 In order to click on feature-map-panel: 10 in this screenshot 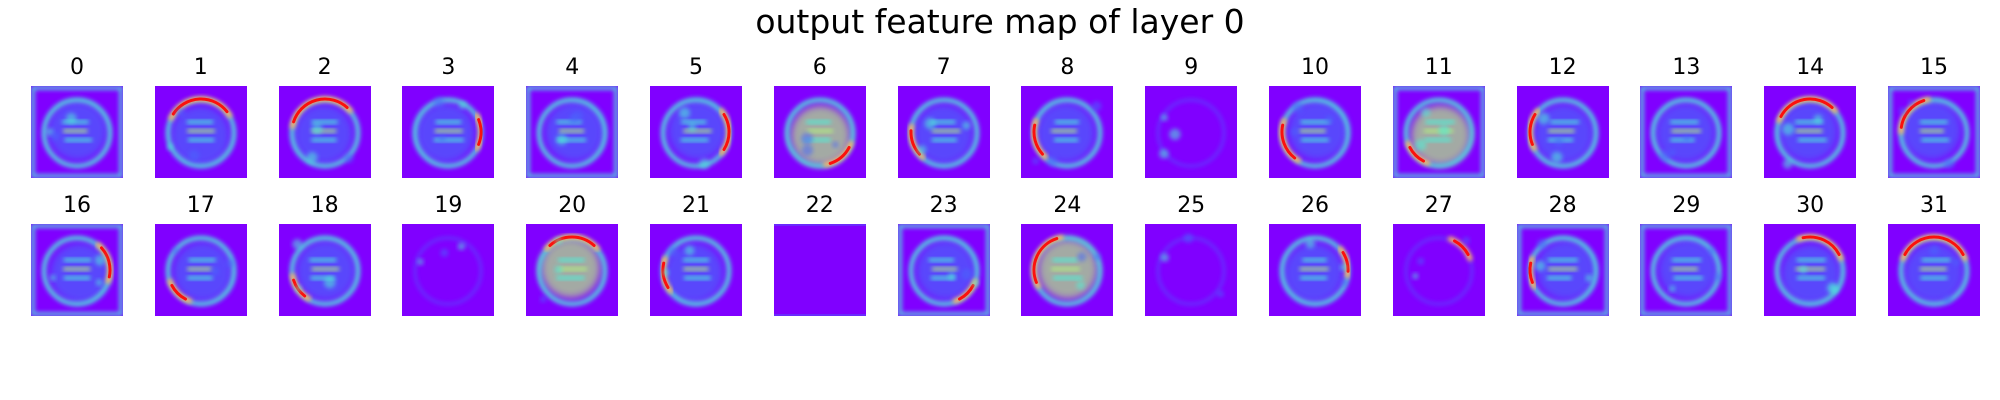, I will do `click(1315, 116)`.